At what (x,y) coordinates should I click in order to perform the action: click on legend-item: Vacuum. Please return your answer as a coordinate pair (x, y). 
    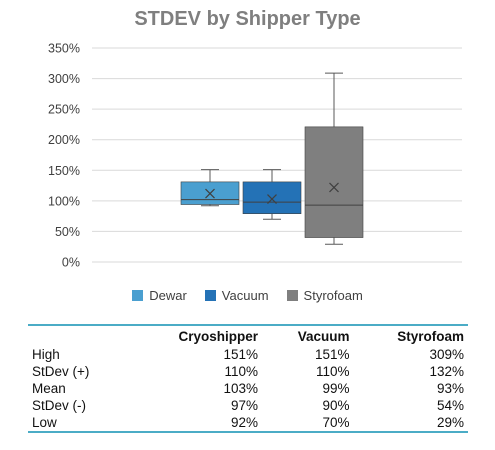
    Looking at the image, I should click on (236, 295).